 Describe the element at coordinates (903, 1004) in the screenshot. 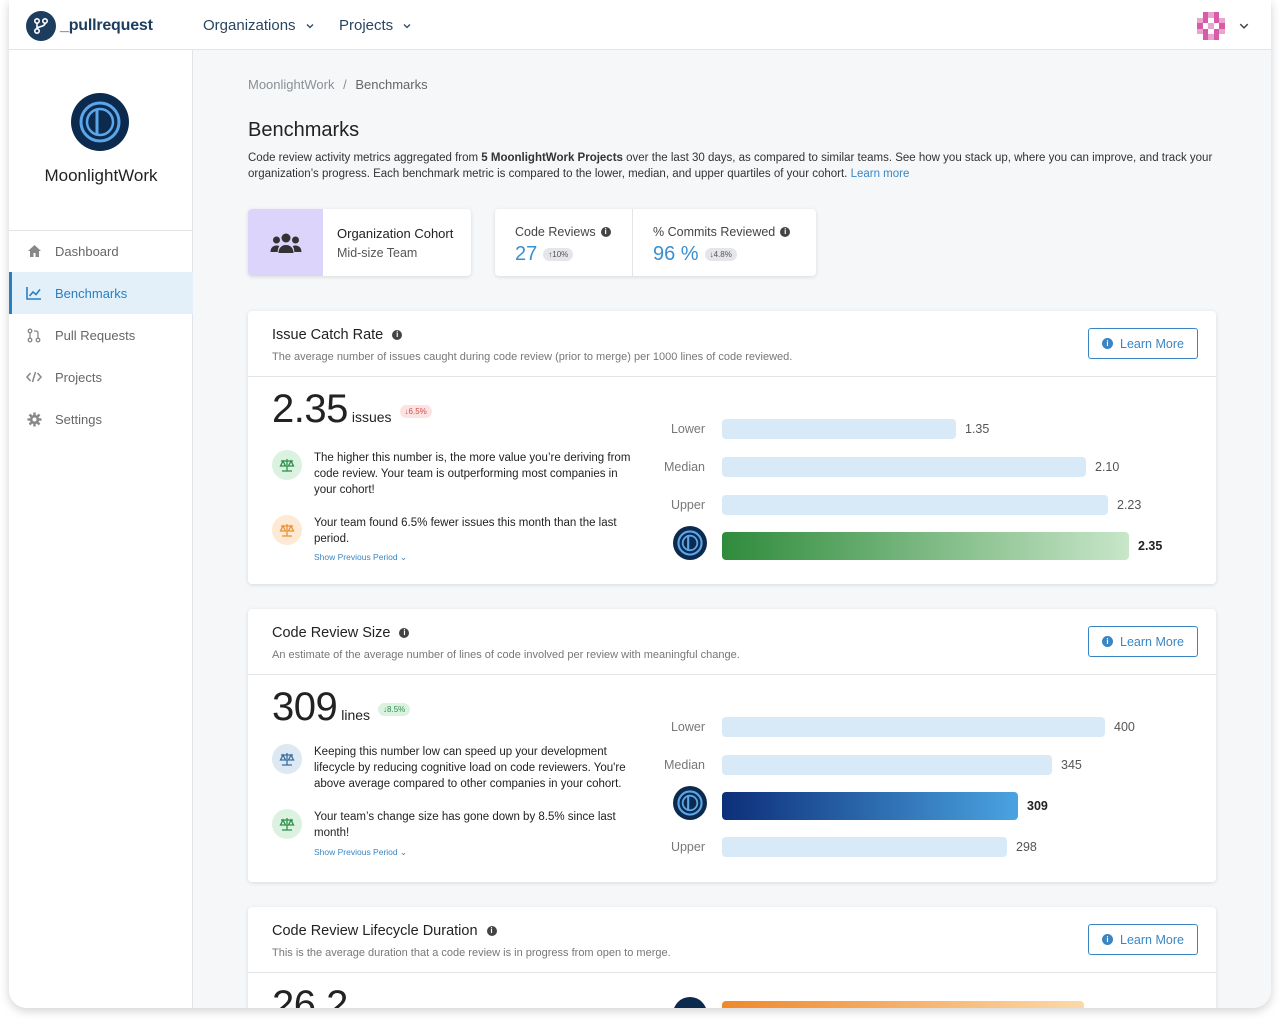

I see `team-bar` at that location.